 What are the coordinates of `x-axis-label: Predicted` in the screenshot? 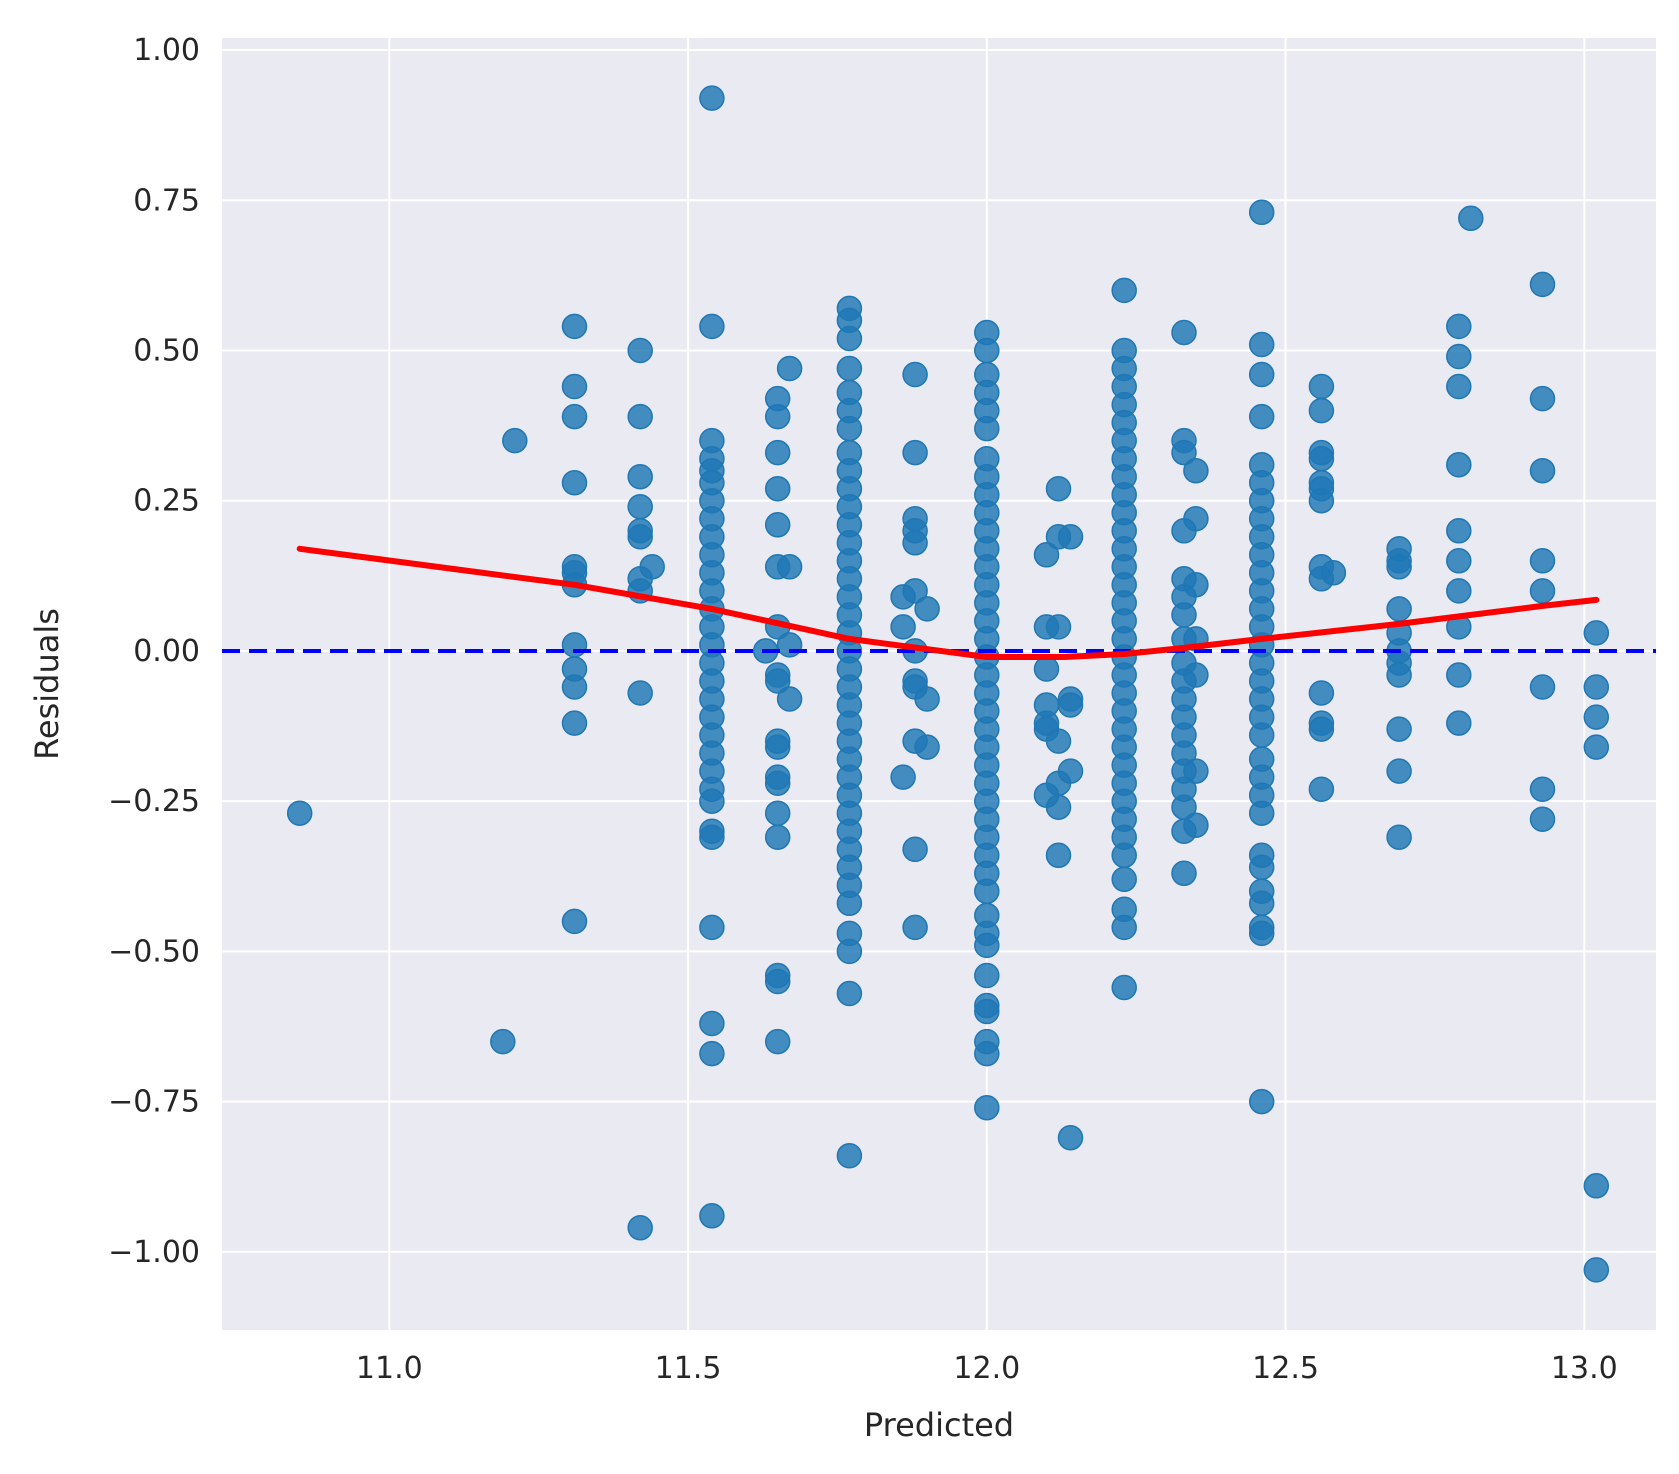 It's located at (939, 1425).